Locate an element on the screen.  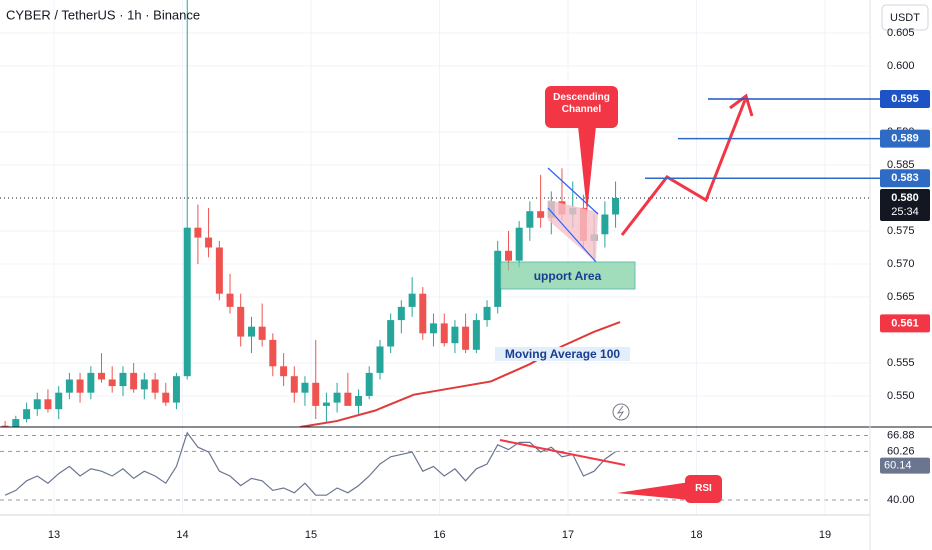
moving-average is located at coordinates (460, 374).